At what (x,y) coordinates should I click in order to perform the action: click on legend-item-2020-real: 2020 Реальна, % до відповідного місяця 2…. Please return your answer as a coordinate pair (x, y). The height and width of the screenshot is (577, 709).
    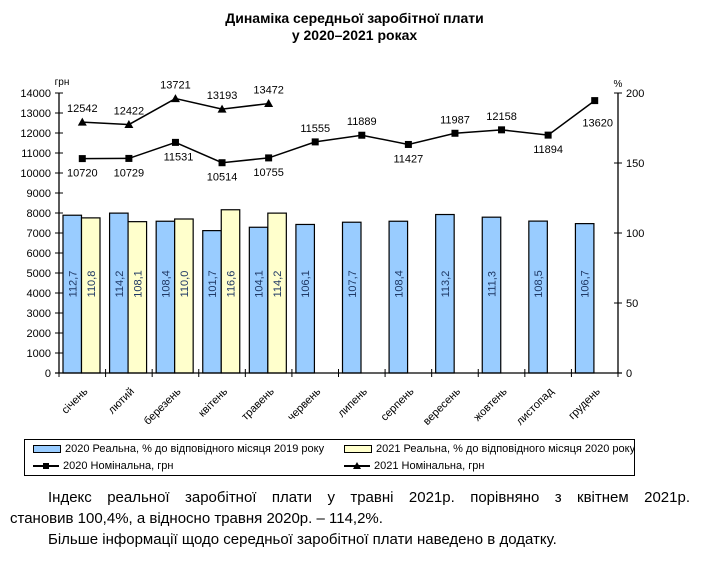
    Looking at the image, I should click on (178, 449).